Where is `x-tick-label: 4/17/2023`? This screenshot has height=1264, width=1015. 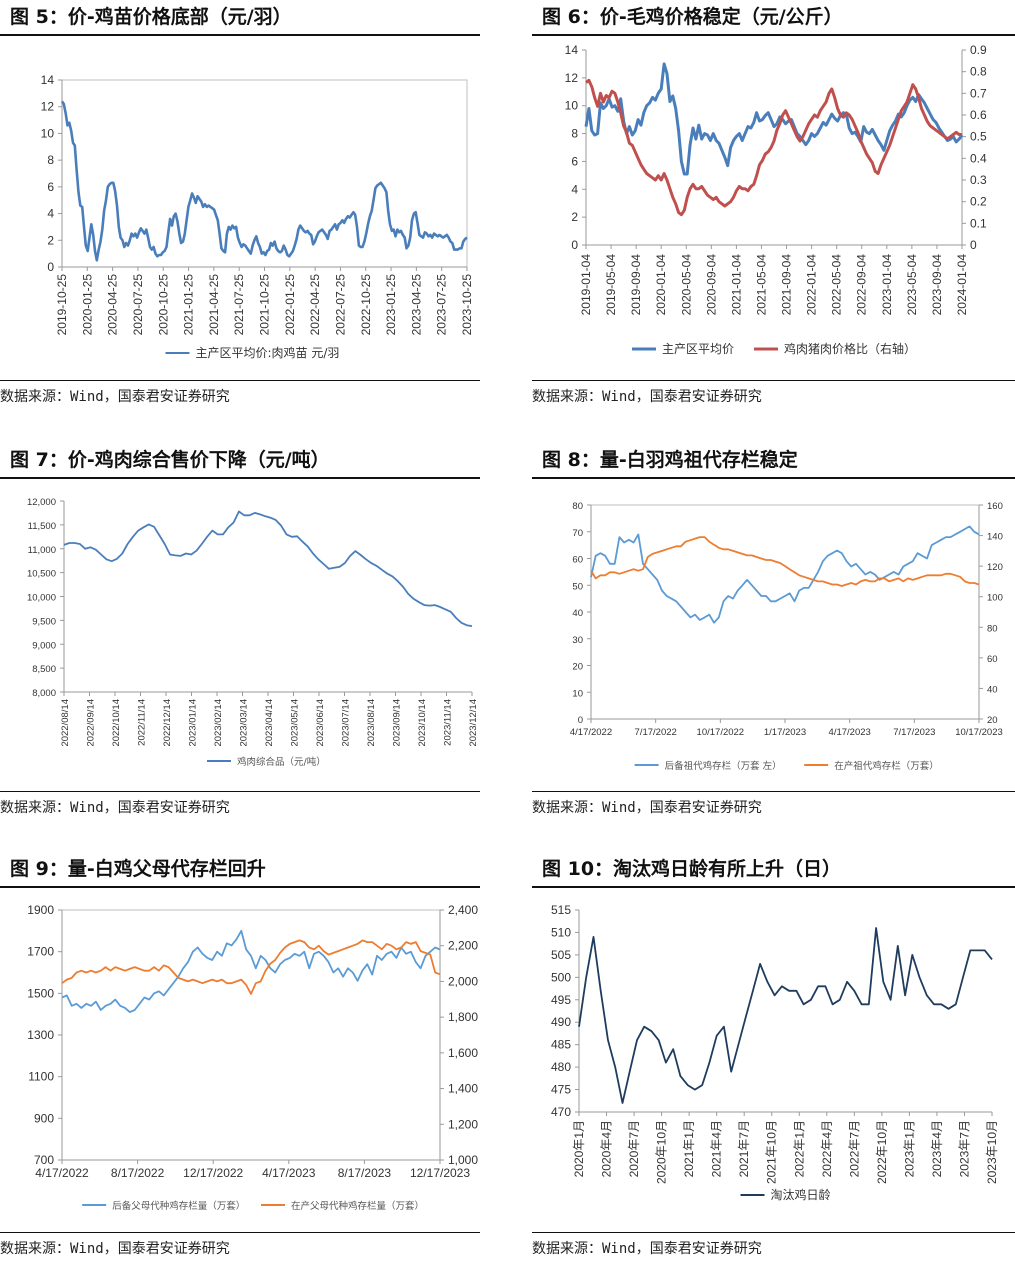 x-tick-label: 4/17/2023 is located at coordinates (289, 1173).